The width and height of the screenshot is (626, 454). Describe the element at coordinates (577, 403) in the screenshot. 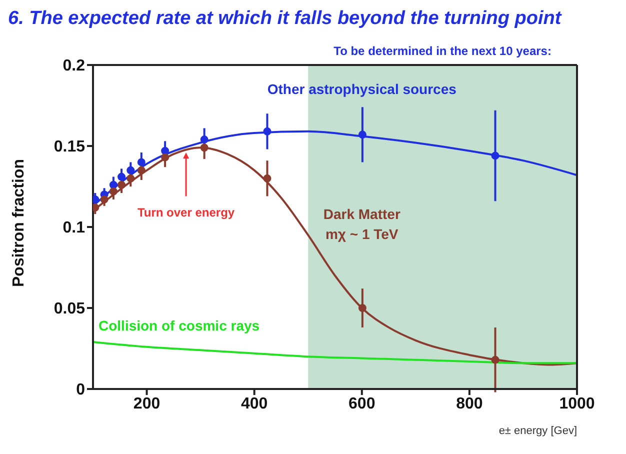

I see `x-tick-label: 1000` at that location.